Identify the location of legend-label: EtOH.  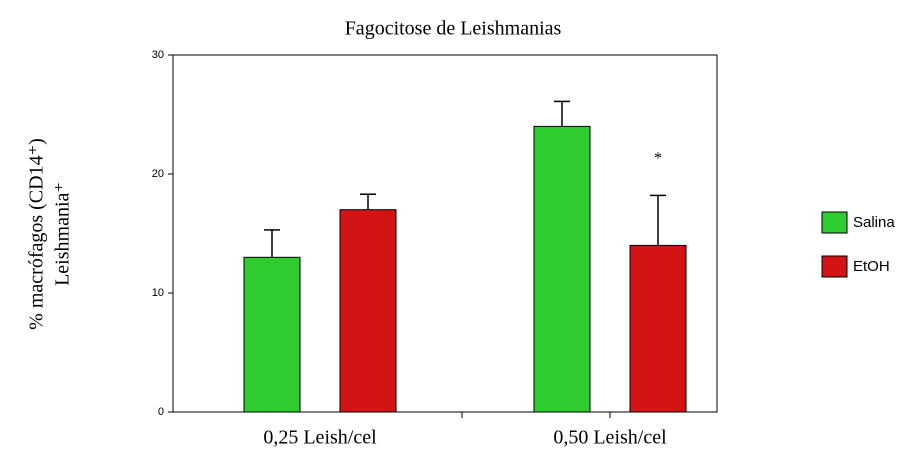
(871, 266).